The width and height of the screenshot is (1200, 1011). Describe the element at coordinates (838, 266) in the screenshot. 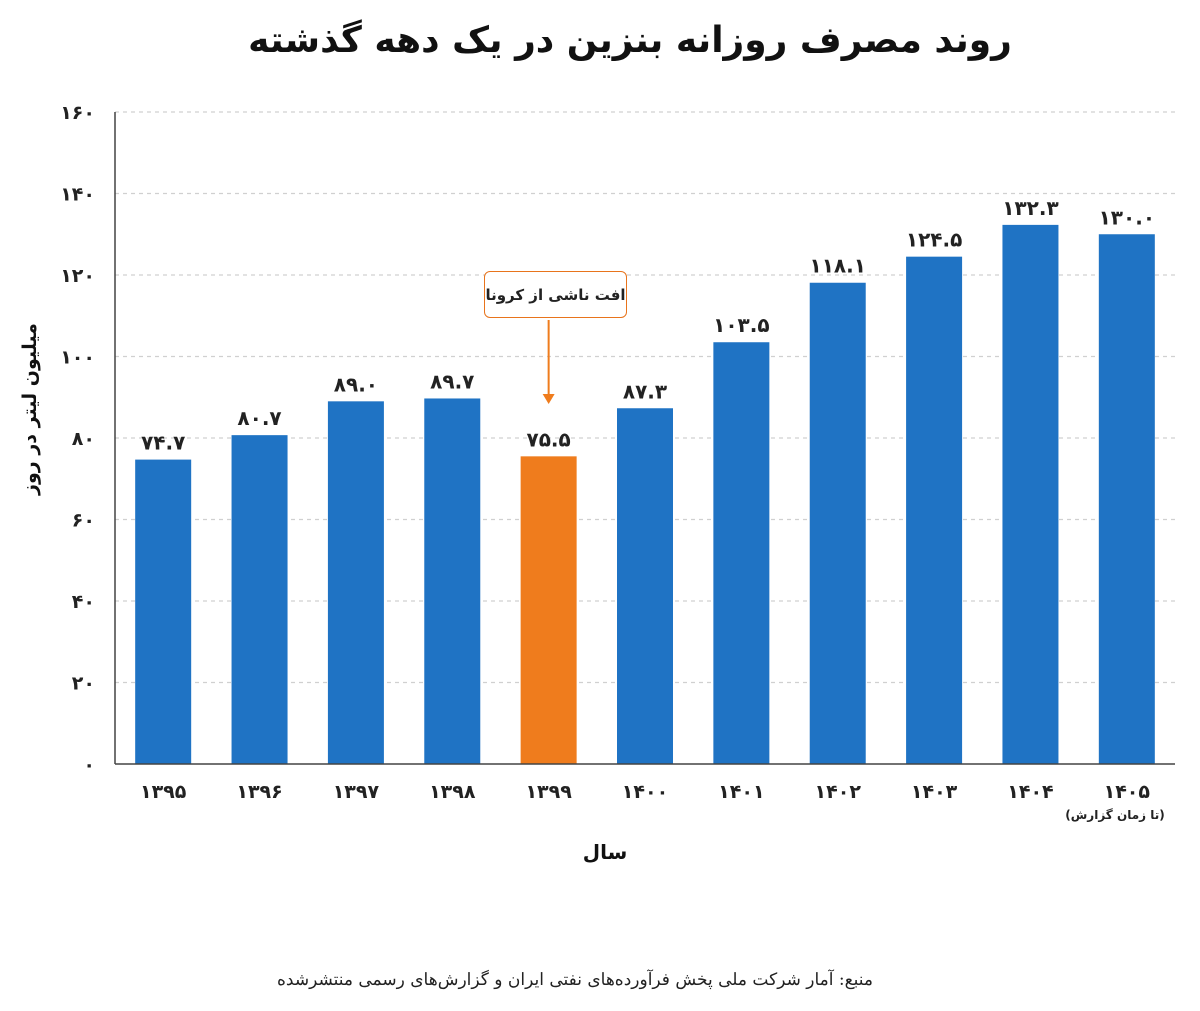

I see `bar-value-label: ۱۱۸.۱` at that location.